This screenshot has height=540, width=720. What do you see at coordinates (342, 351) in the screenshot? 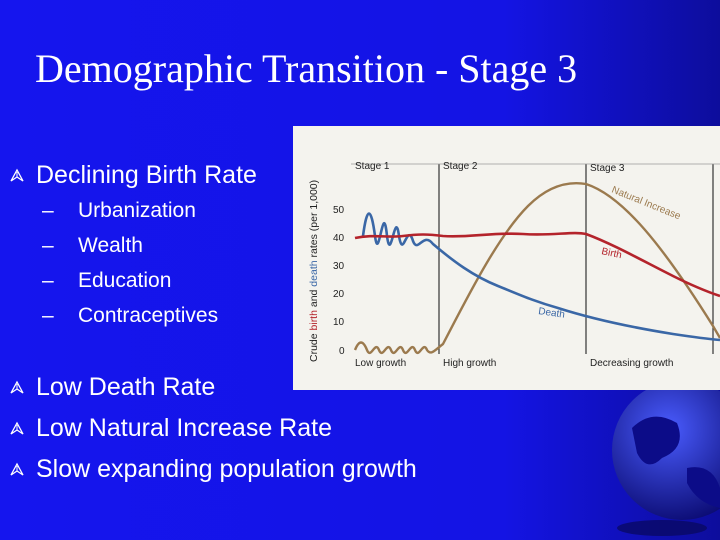
I see `y-tick: 0` at bounding box center [342, 351].